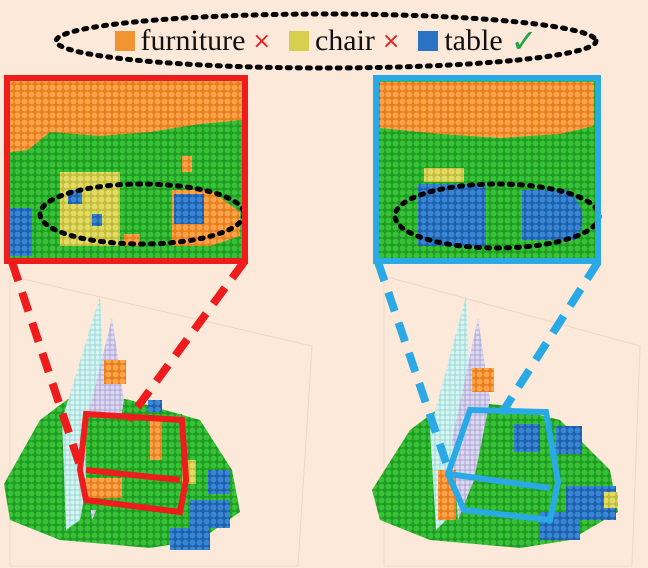  I want to click on legend-item-chair: chair ×, so click(344, 41).